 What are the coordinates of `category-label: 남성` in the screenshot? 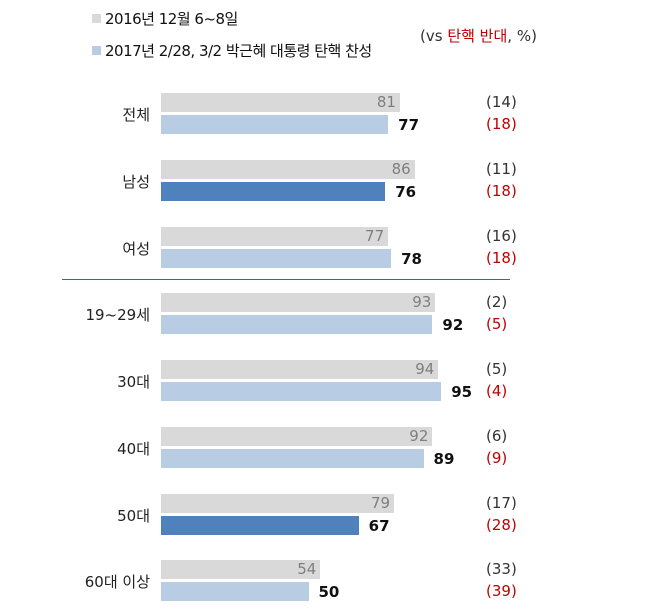 It's located at (136, 182).